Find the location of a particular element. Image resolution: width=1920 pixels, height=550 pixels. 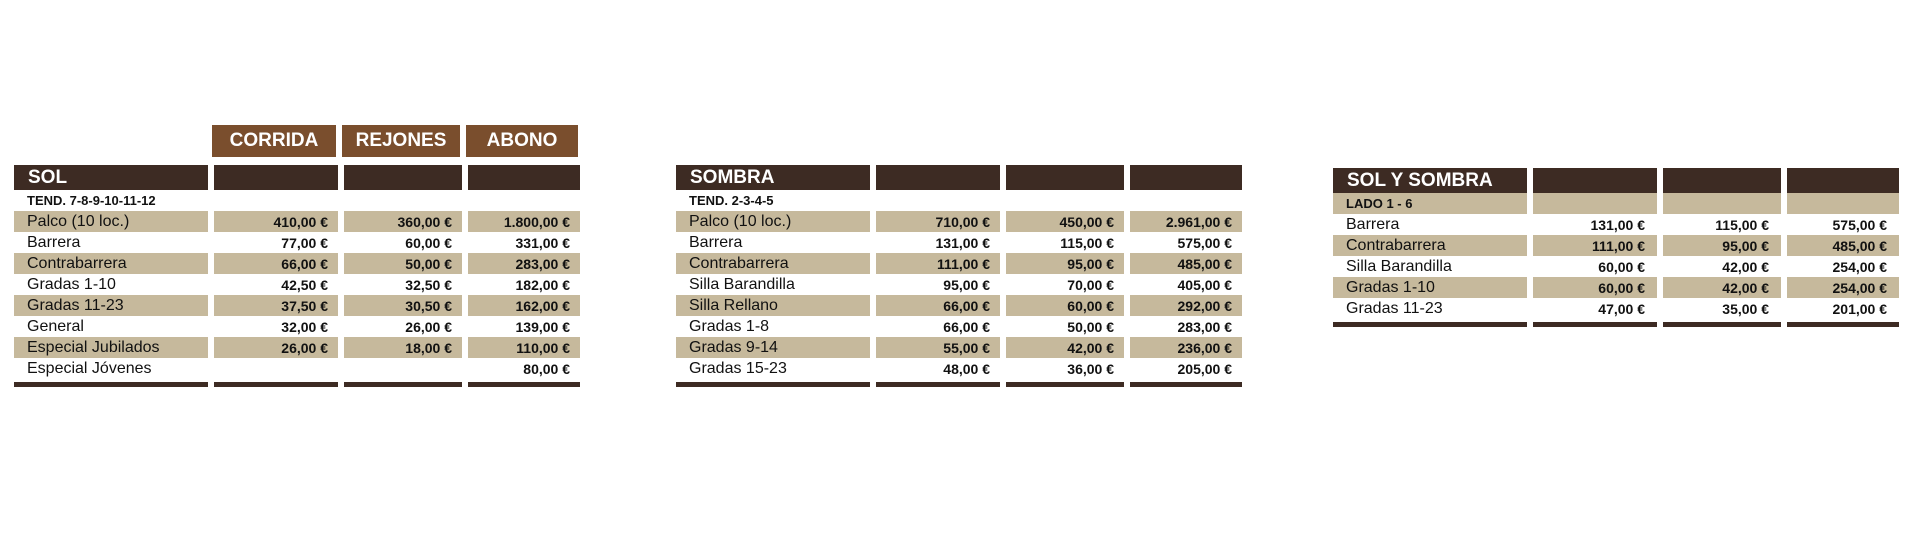

price-cell: 111,00 € is located at coordinates (938, 263).